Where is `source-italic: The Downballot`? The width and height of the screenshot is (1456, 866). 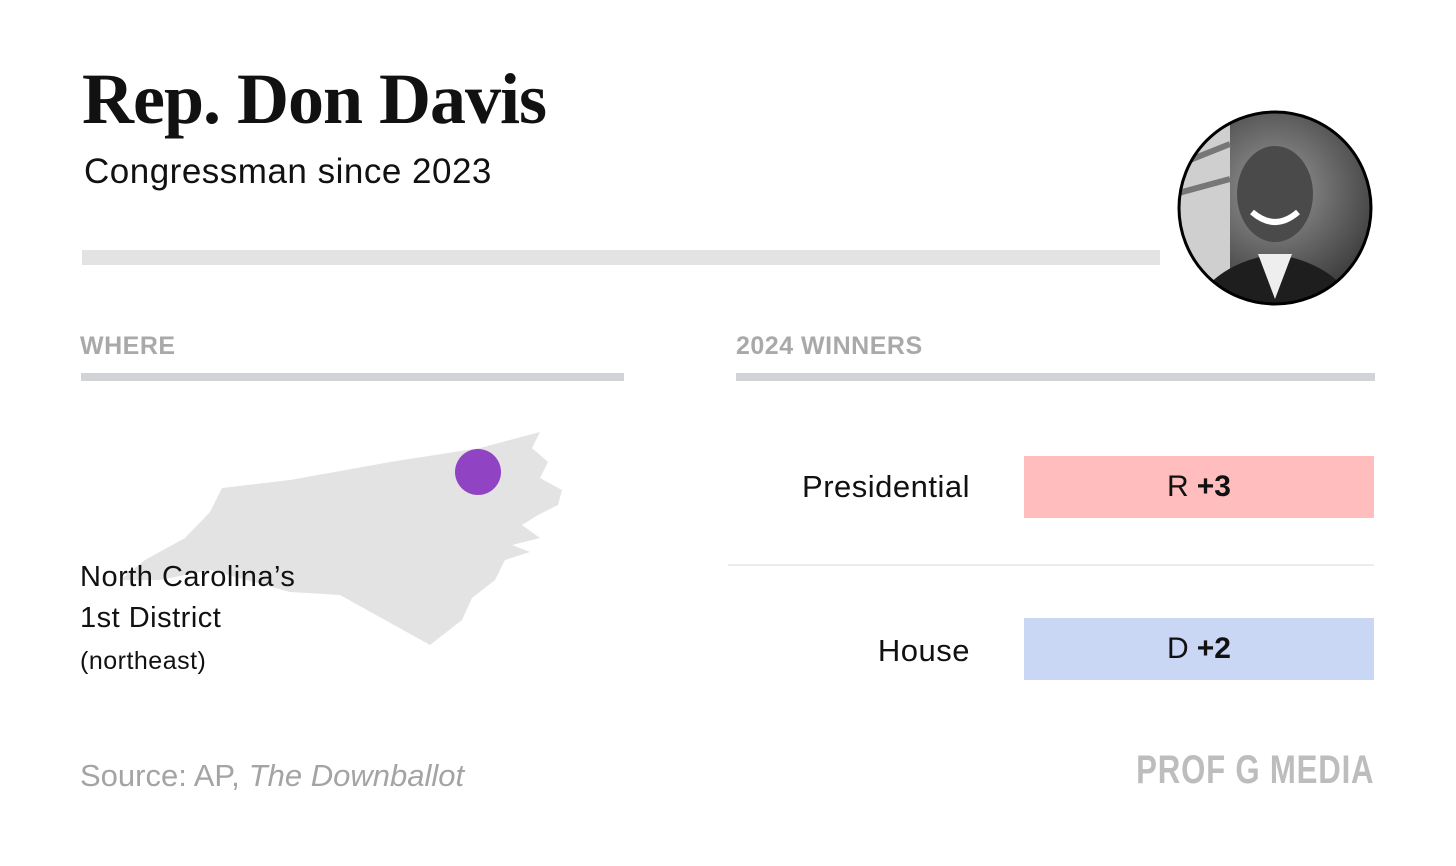 source-italic: The Downballot is located at coordinates (356, 775).